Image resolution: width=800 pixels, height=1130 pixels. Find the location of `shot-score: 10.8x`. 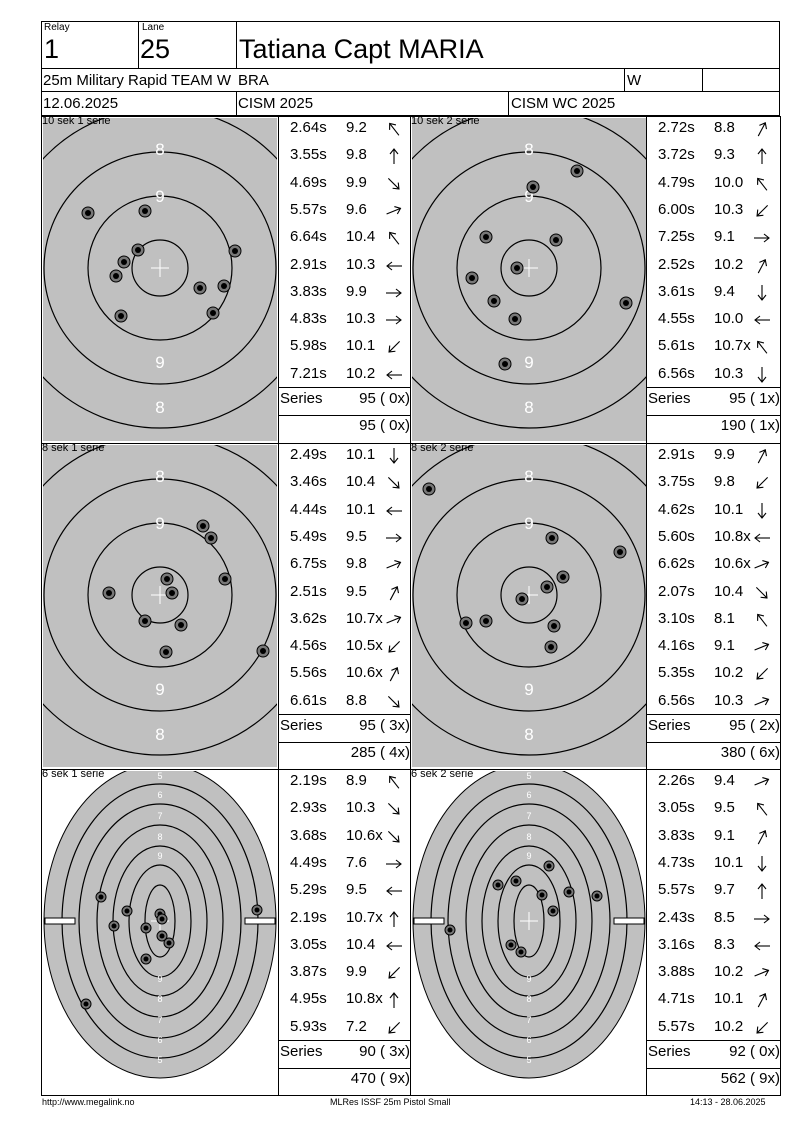

shot-score: 10.8x is located at coordinates (732, 536).